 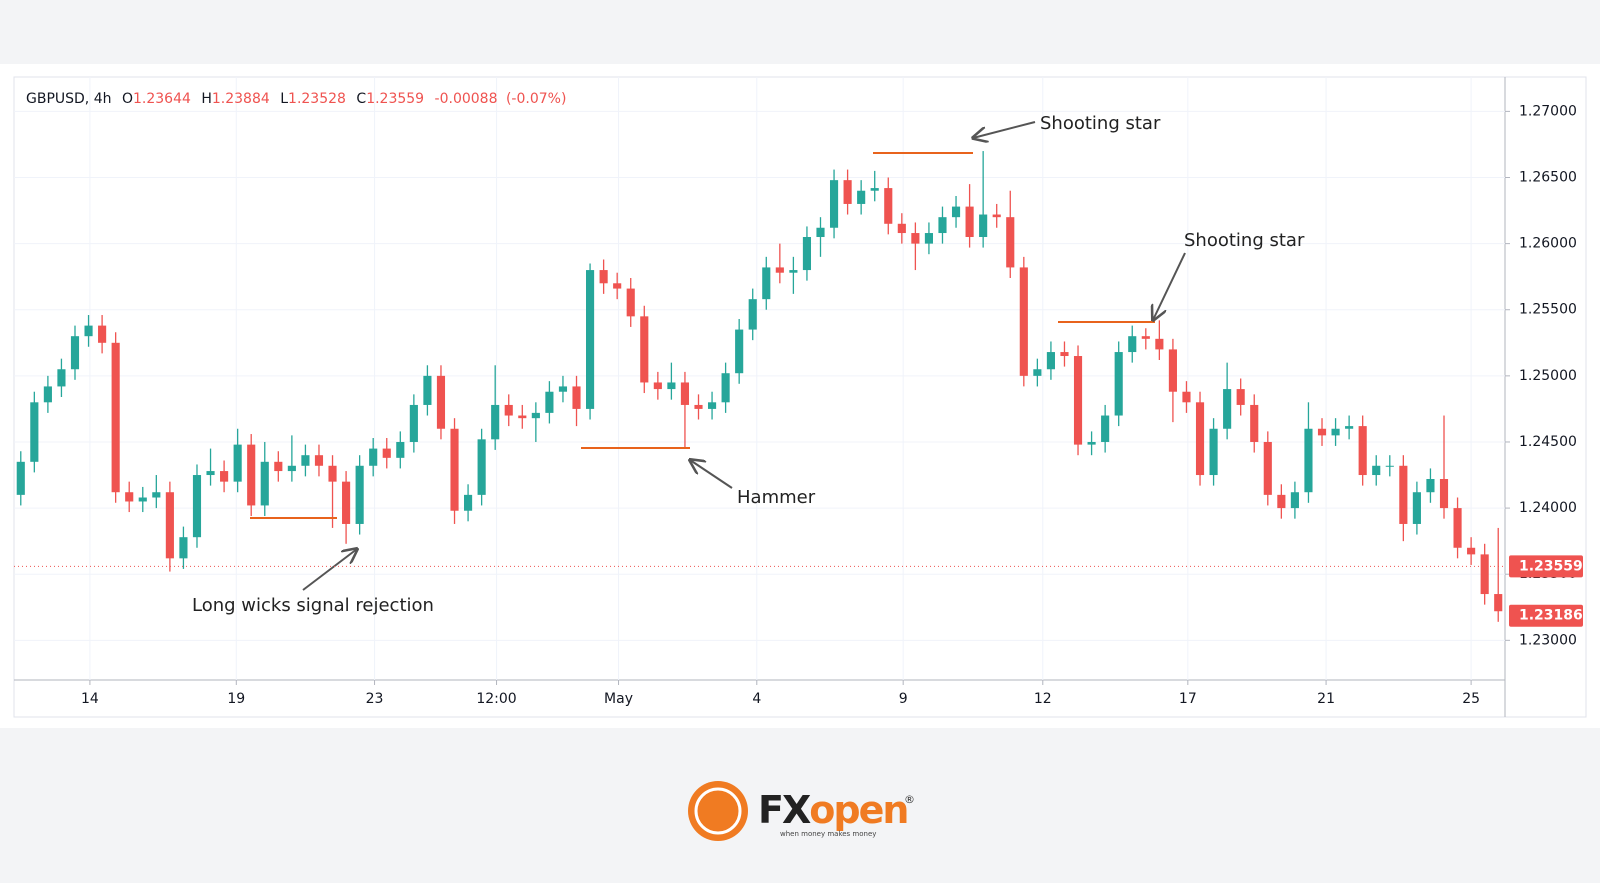 I want to click on y-tick-label: 1.27000, so click(x=1548, y=111).